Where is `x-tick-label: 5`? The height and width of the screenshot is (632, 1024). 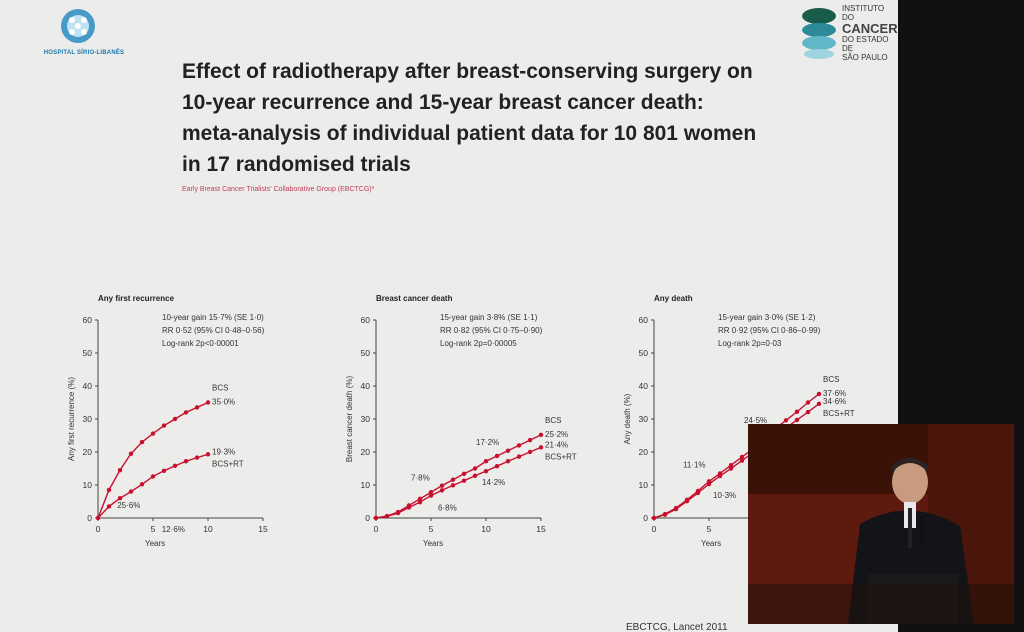
x-tick-label: 5 is located at coordinates (431, 529).